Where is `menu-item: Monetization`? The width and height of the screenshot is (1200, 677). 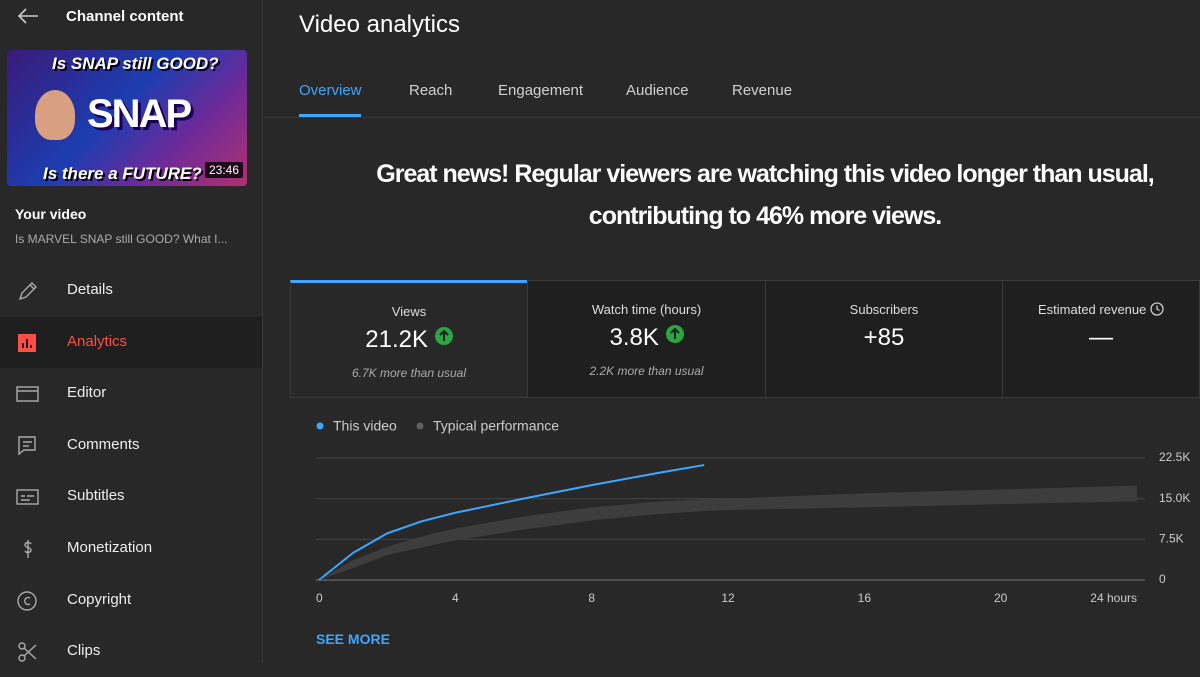 menu-item: Monetization is located at coordinates (131, 548).